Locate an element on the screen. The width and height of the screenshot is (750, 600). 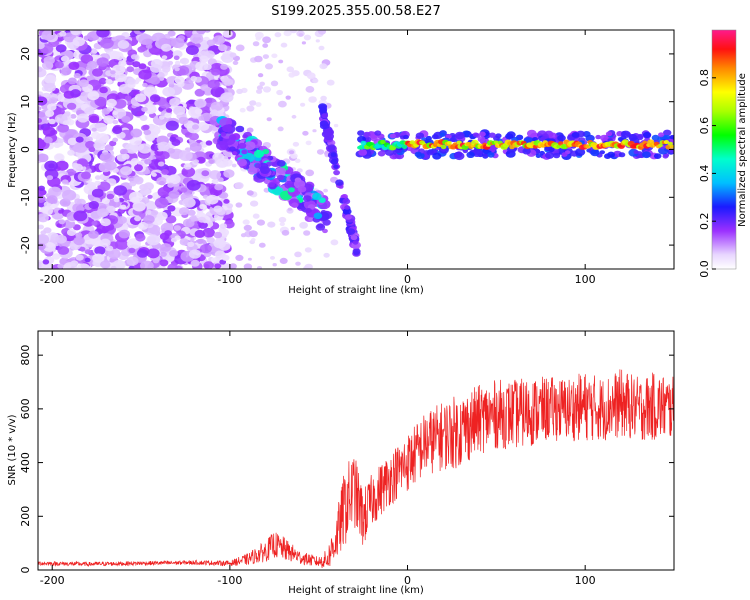
y-tick-label: 20 is located at coordinates (25, 54).